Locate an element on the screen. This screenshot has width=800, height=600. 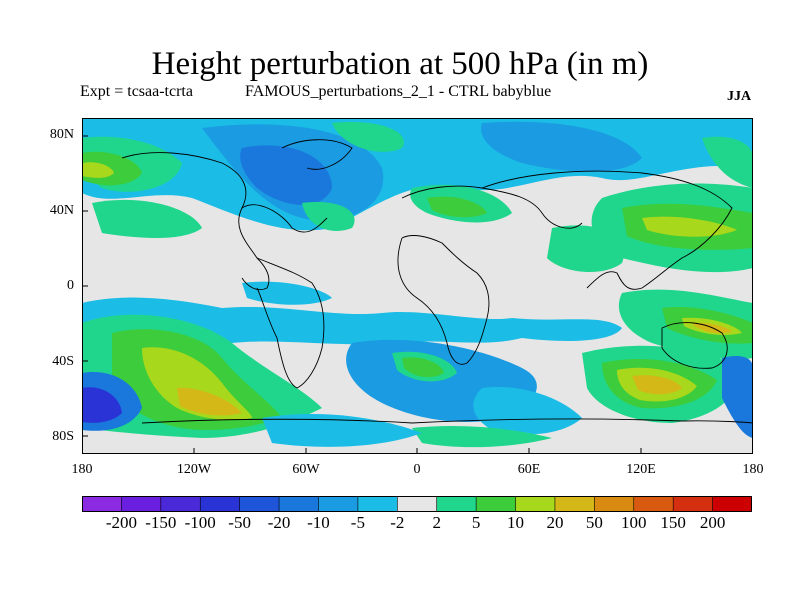
run-label: FAMOUS_perturbations_2_1 - CTRL babyblue is located at coordinates (398, 91).